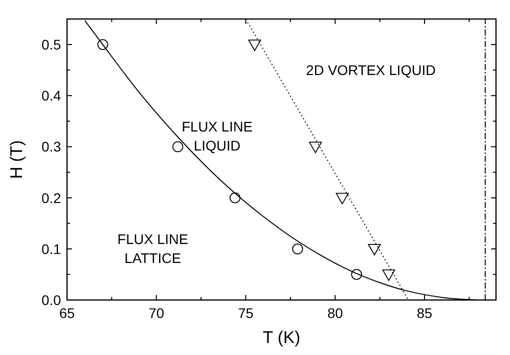  What do you see at coordinates (16, 159) in the screenshot?
I see `y-axis-title: H (T)` at bounding box center [16, 159].